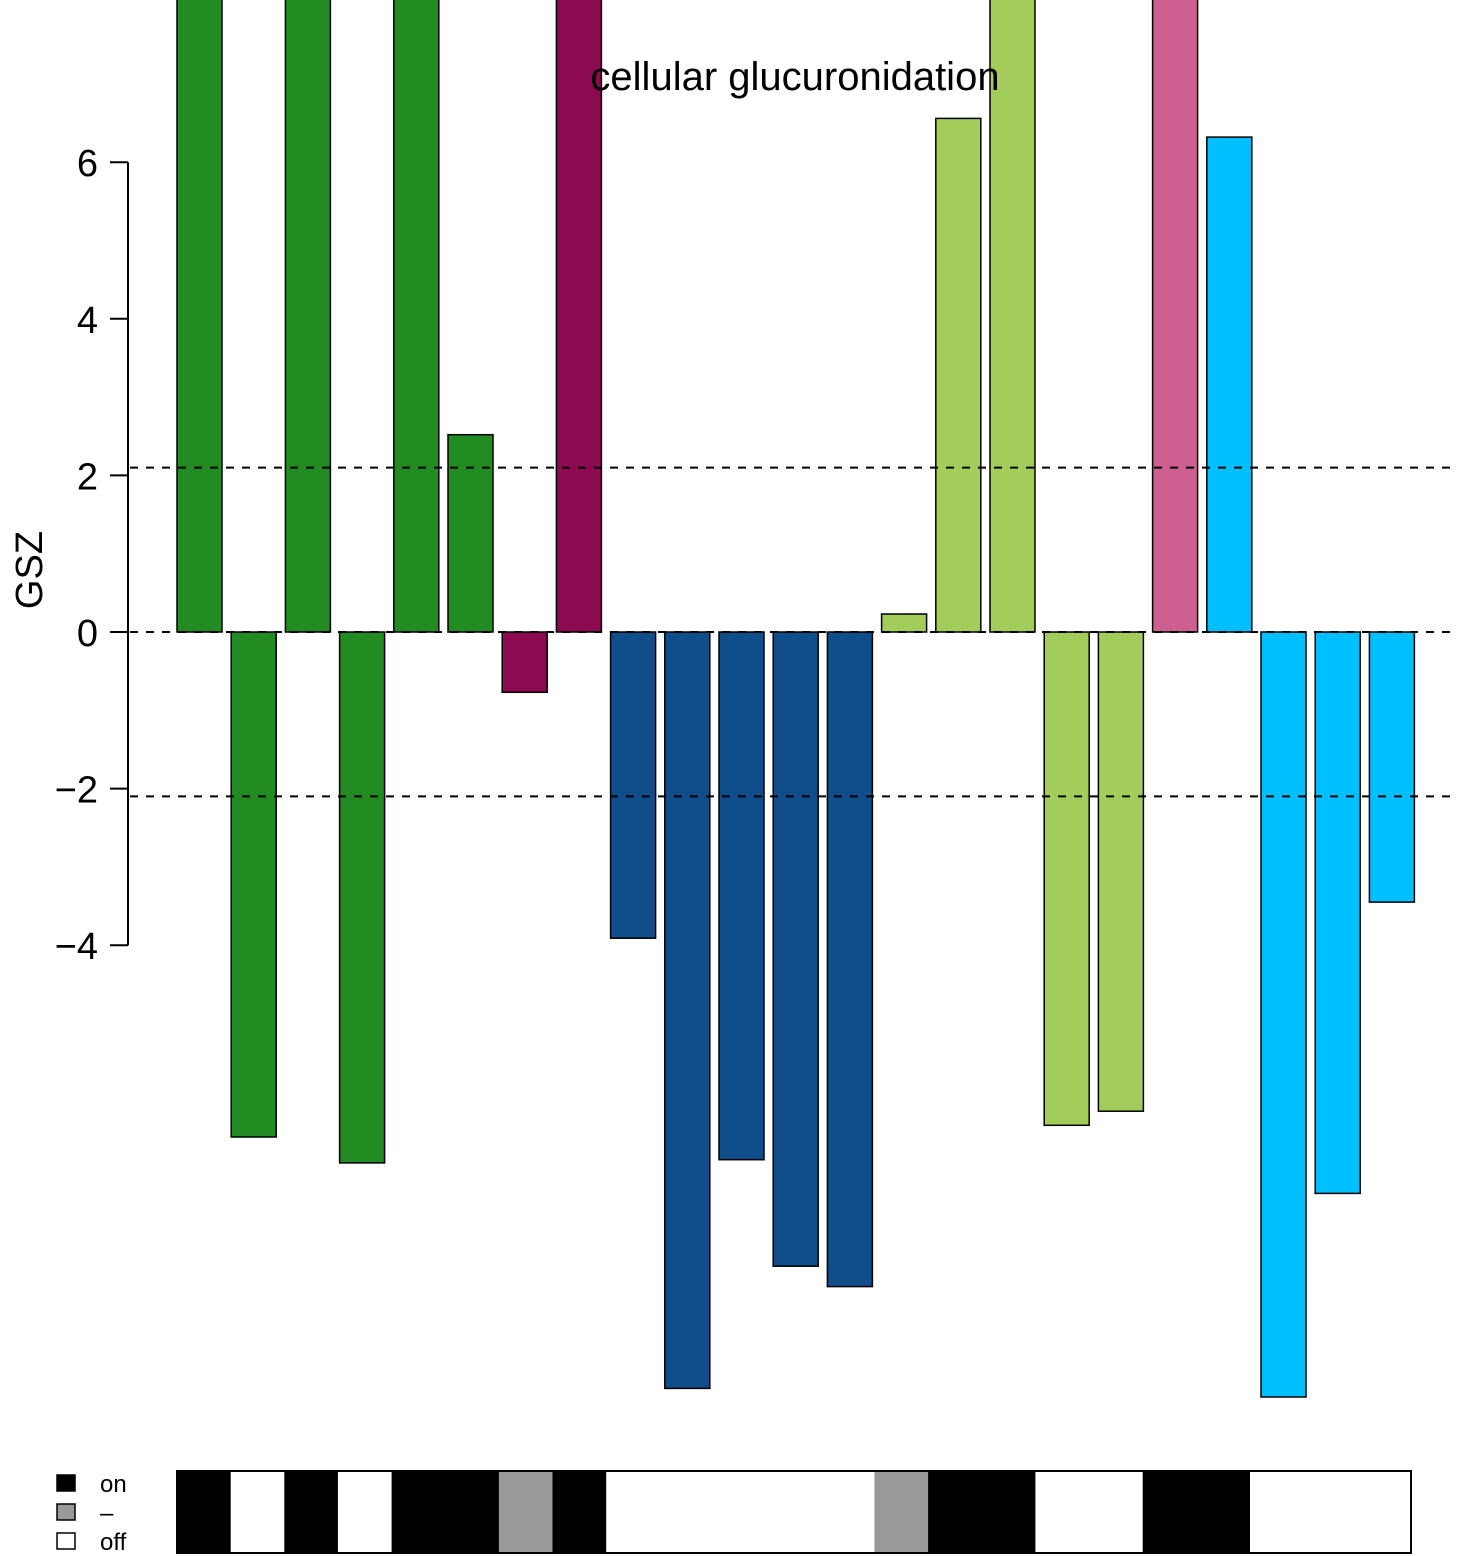 This screenshot has width=1458, height=1556. What do you see at coordinates (91, 1513) in the screenshot?
I see `legend: on–off` at bounding box center [91, 1513].